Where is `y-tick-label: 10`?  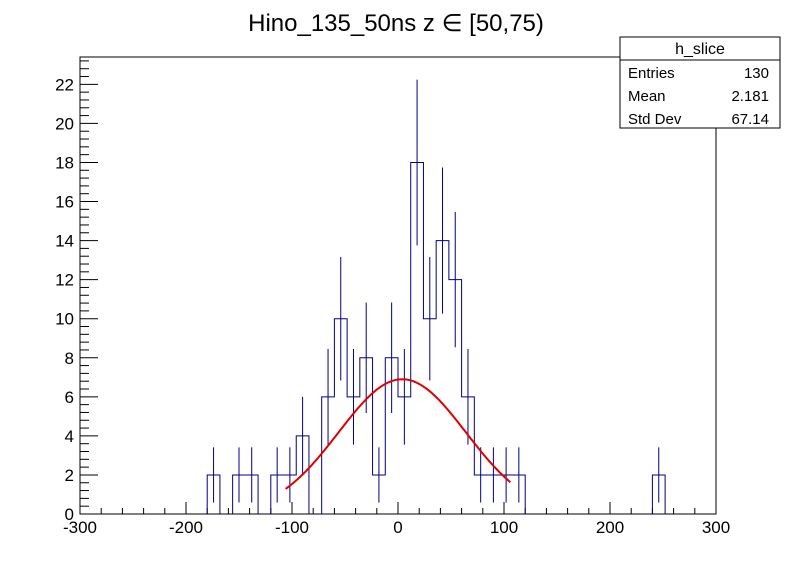 y-tick-label: 10 is located at coordinates (64, 319).